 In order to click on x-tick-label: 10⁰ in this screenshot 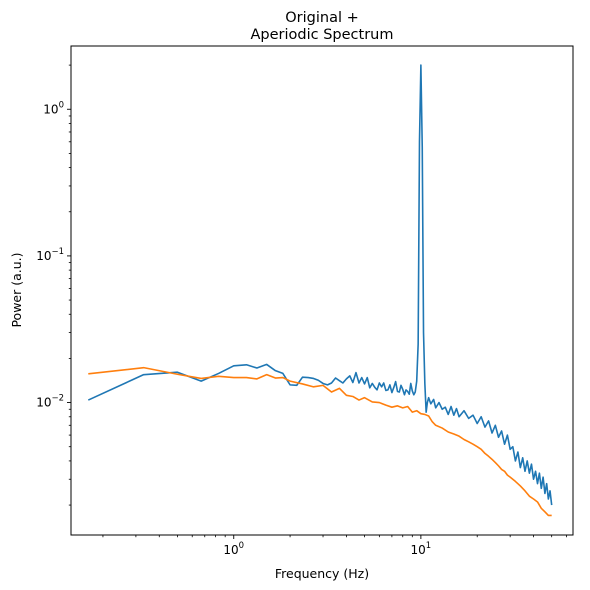, I will do `click(233, 549)`.